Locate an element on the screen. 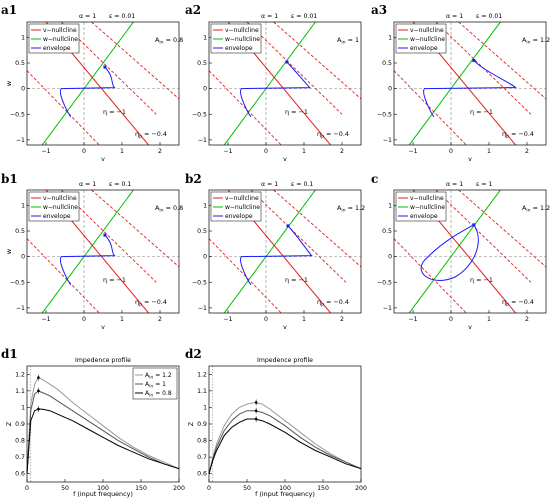 This screenshot has width=559, height=499. x-tick-label: 100 is located at coordinates (285, 488).